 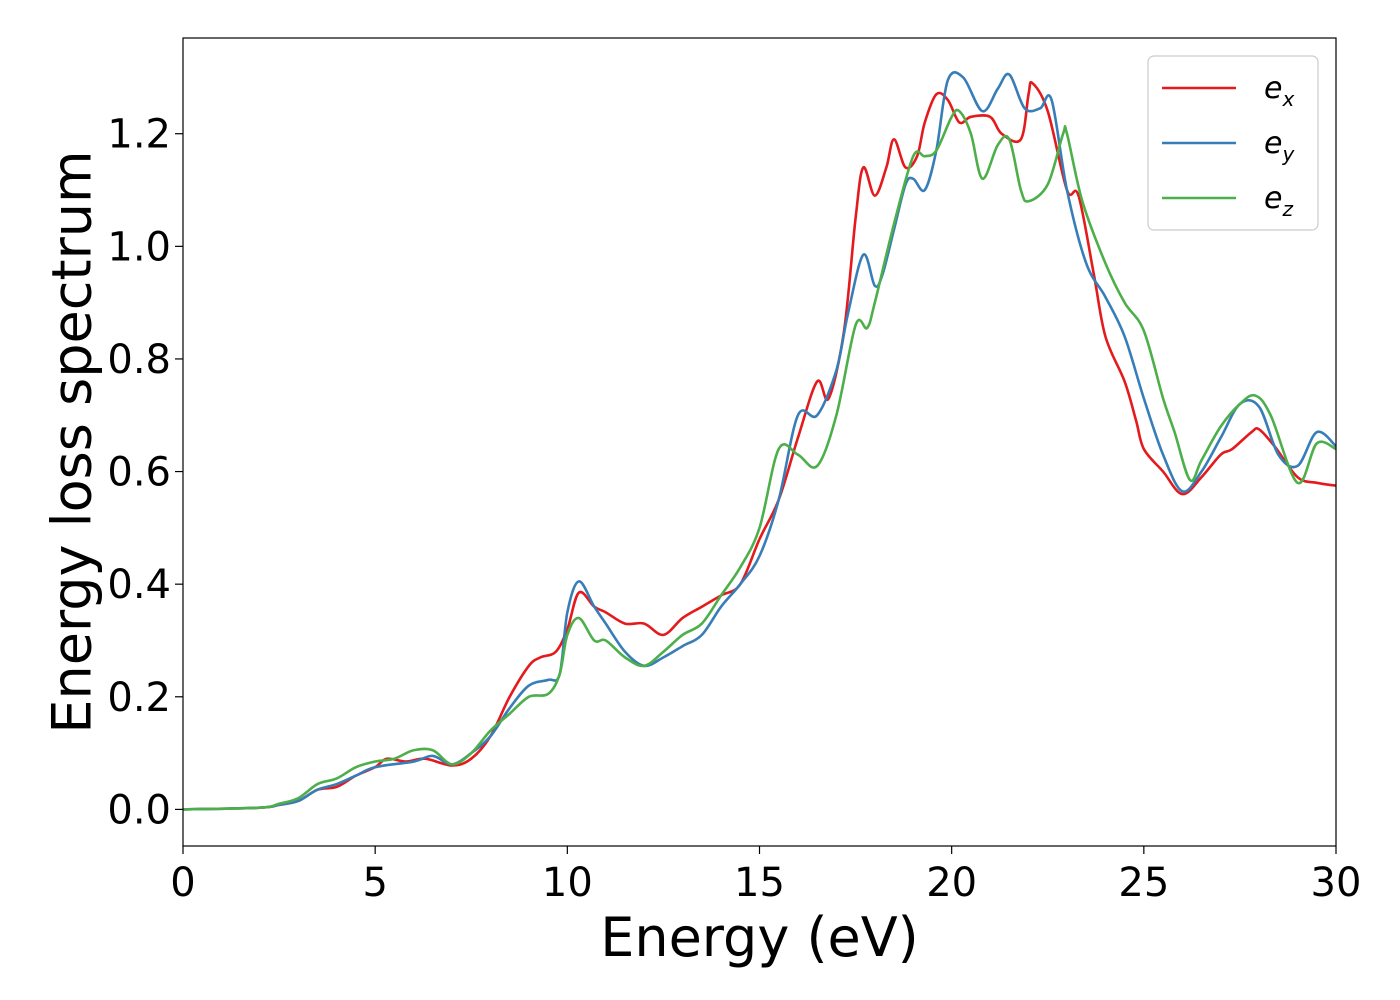 What do you see at coordinates (1336, 883) in the screenshot?
I see `x-tick-label: 30` at bounding box center [1336, 883].